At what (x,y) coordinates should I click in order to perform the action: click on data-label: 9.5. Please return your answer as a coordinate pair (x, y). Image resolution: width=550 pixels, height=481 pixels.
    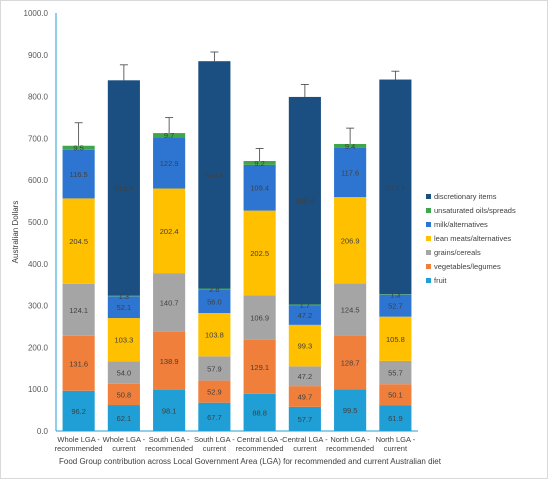
    Looking at the image, I should click on (78, 148).